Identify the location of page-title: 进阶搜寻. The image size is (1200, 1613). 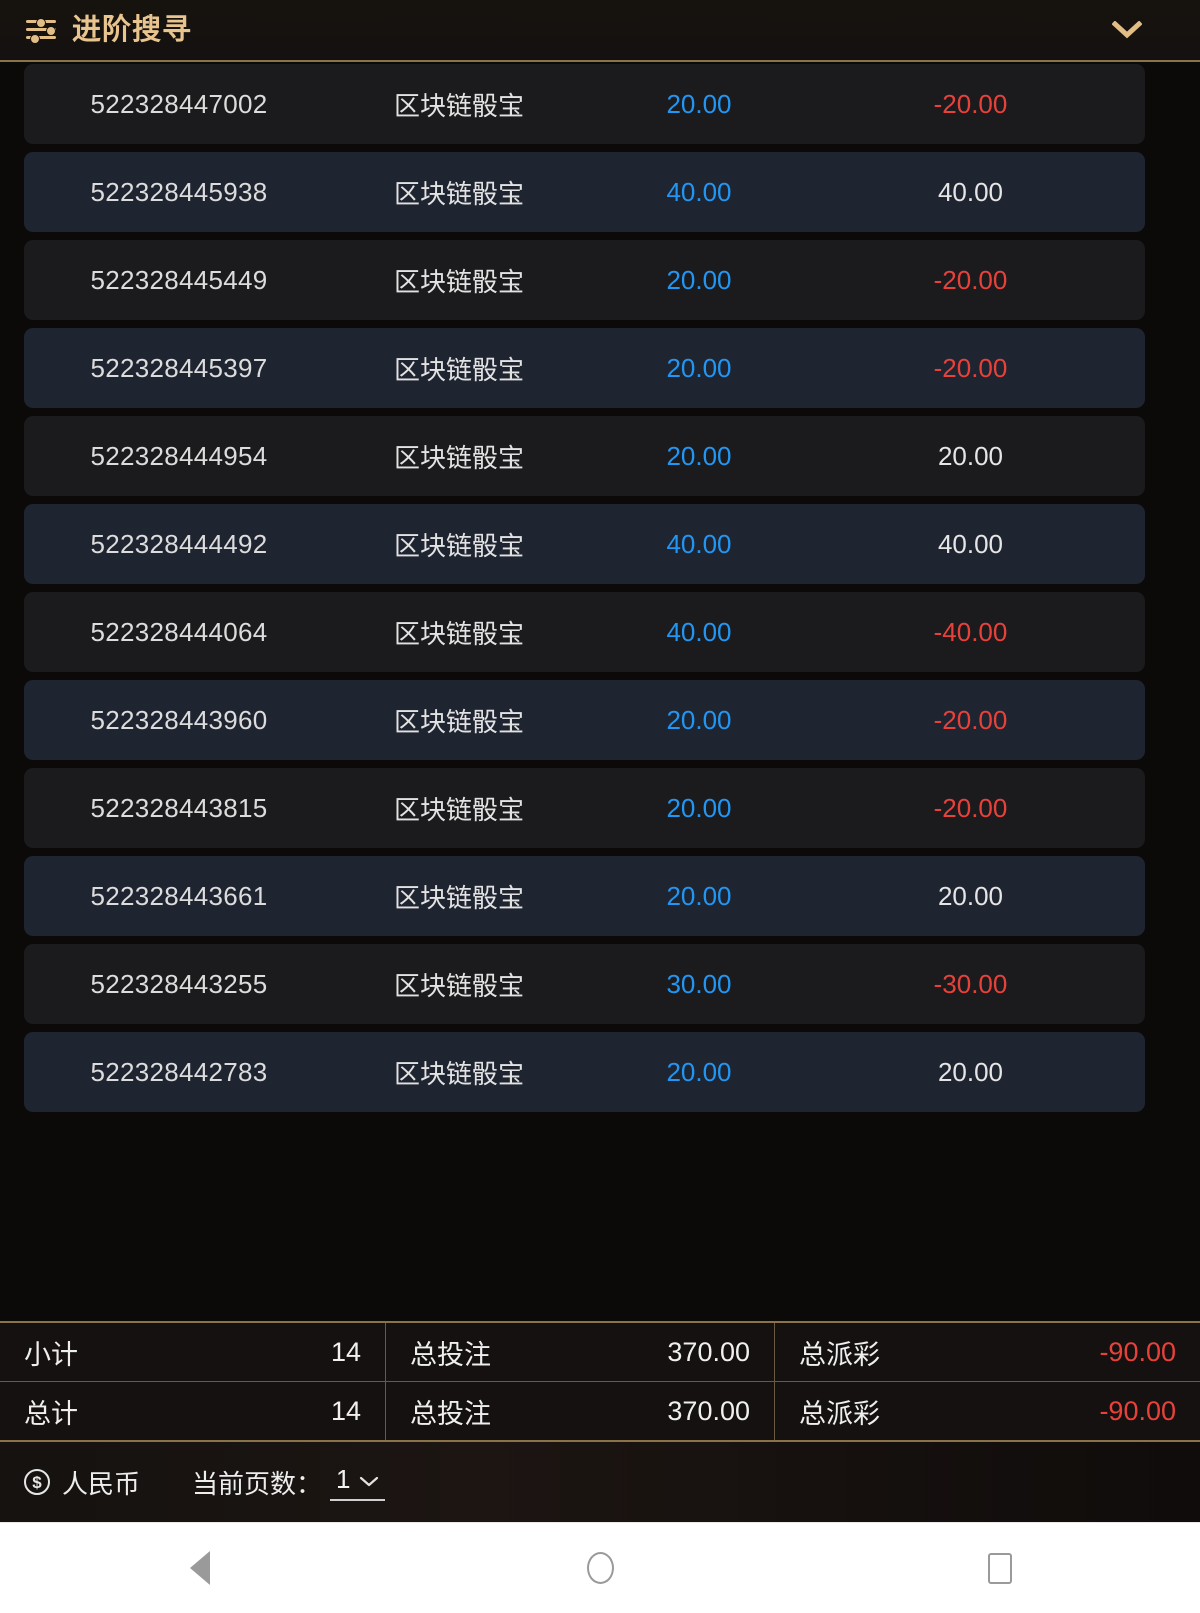
(132, 29).